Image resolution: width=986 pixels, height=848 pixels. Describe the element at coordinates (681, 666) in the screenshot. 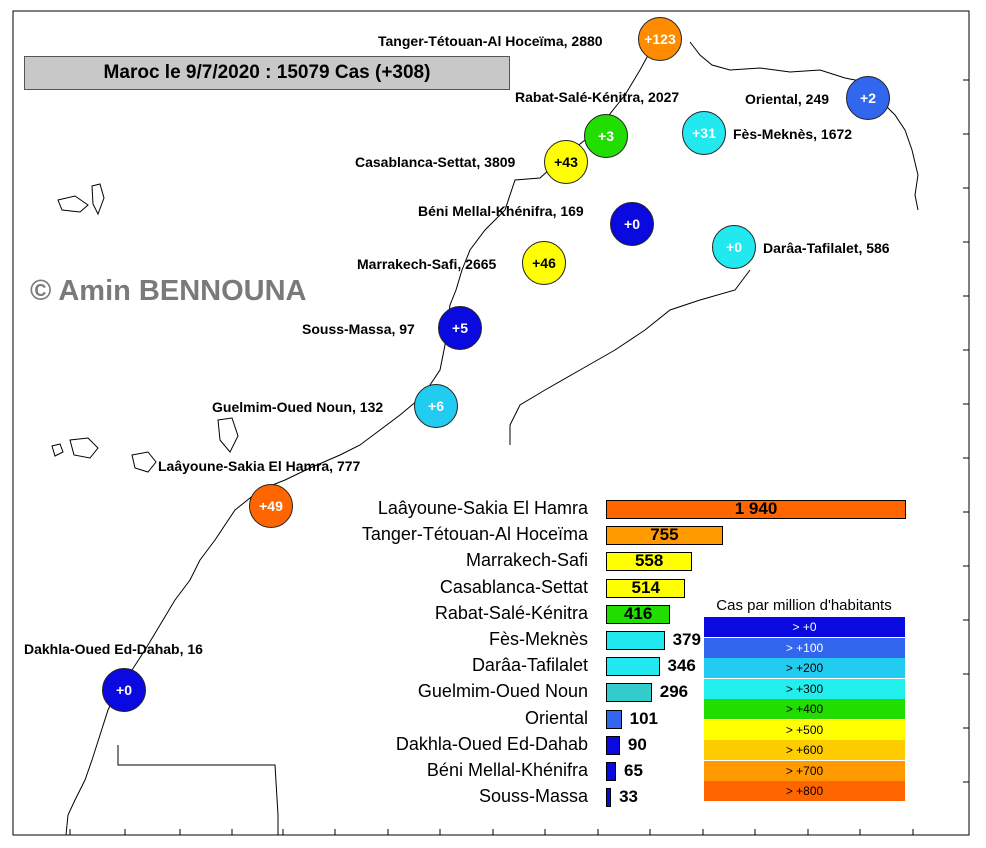

I see `bar-value-label: 346` at that location.